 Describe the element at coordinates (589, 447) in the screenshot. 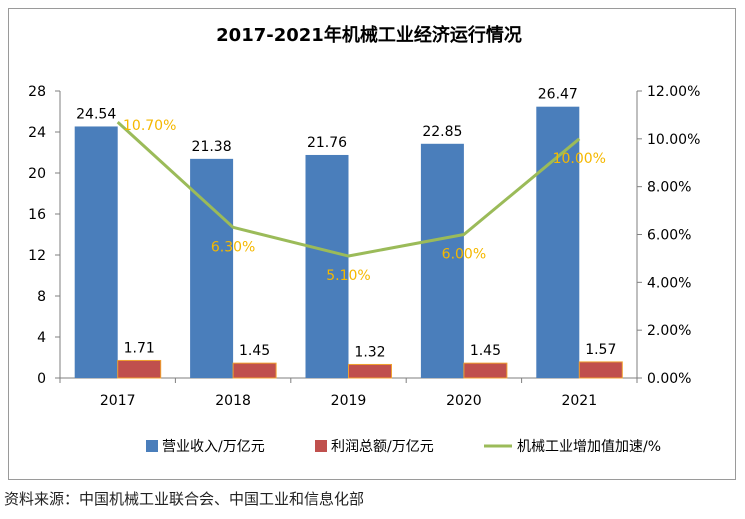

I see `legend-growth-label: 机械工业增加值加速/%` at that location.